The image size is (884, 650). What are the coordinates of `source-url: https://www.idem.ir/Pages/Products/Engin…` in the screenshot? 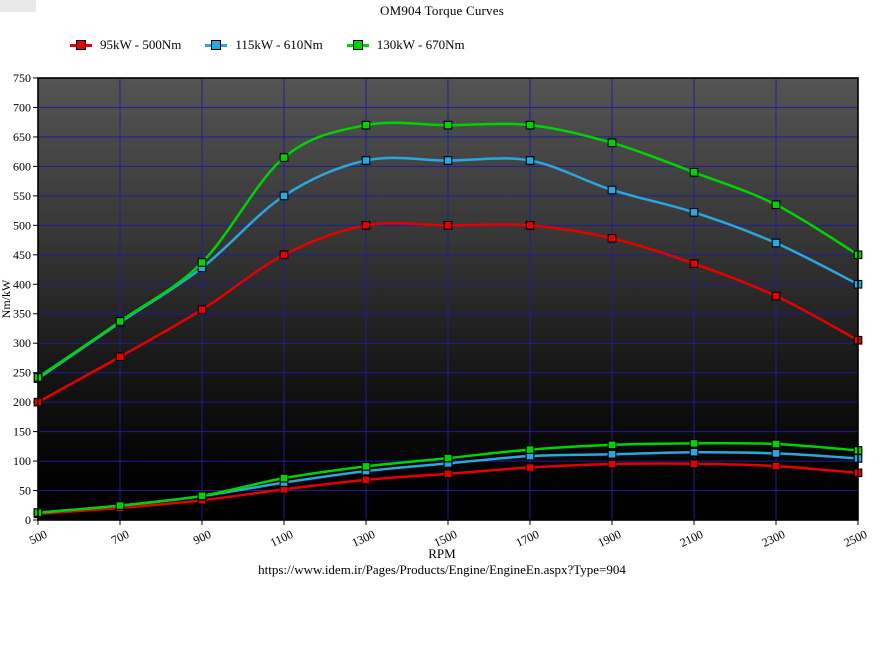 It's located at (442, 569).